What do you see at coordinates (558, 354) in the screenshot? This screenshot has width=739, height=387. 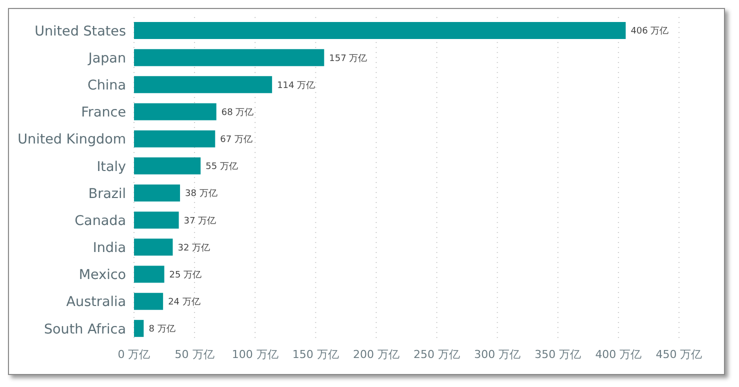 I see `x-tick-label: 350 万亿` at bounding box center [558, 354].